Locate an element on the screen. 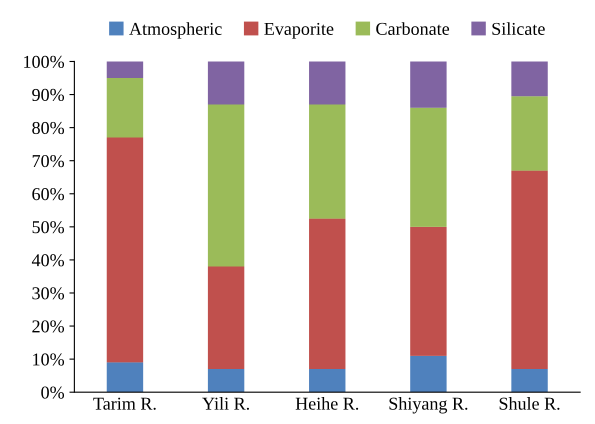  y-tick-label: 90% is located at coordinates (48, 95).